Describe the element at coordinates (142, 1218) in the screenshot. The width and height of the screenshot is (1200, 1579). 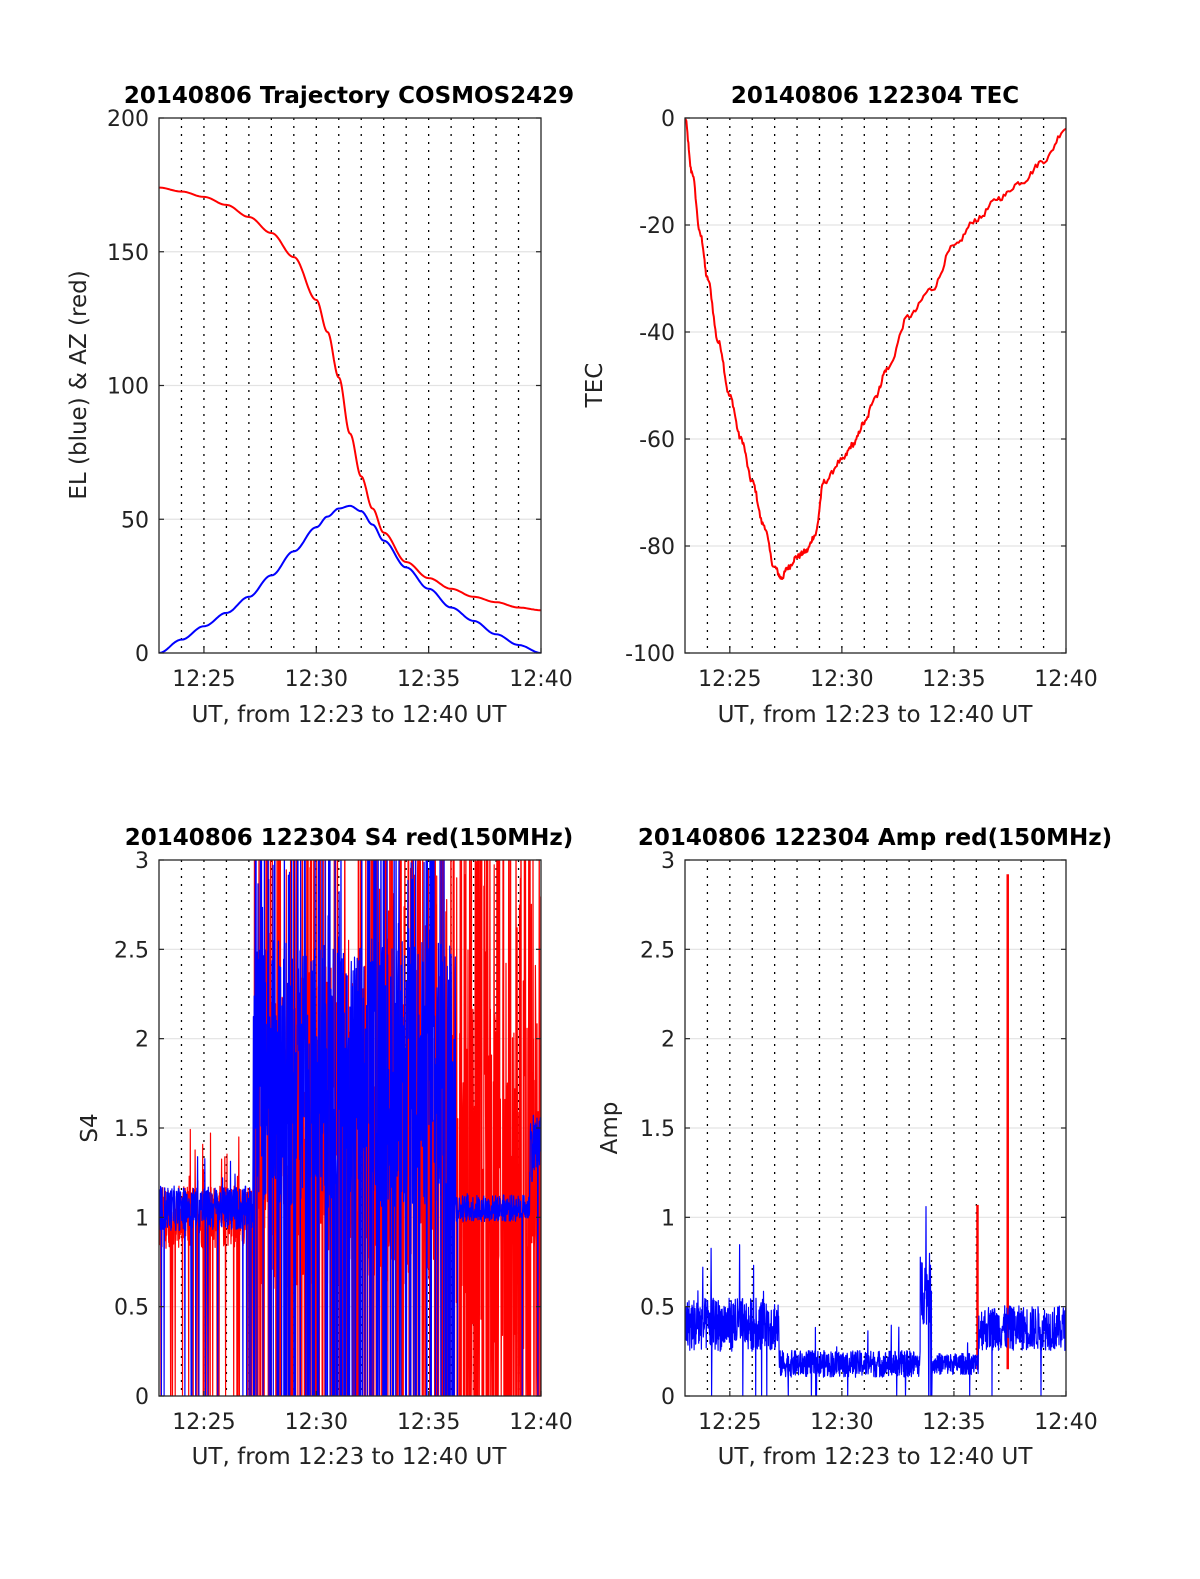
I see `s4-ytick-label-2: 1` at that location.